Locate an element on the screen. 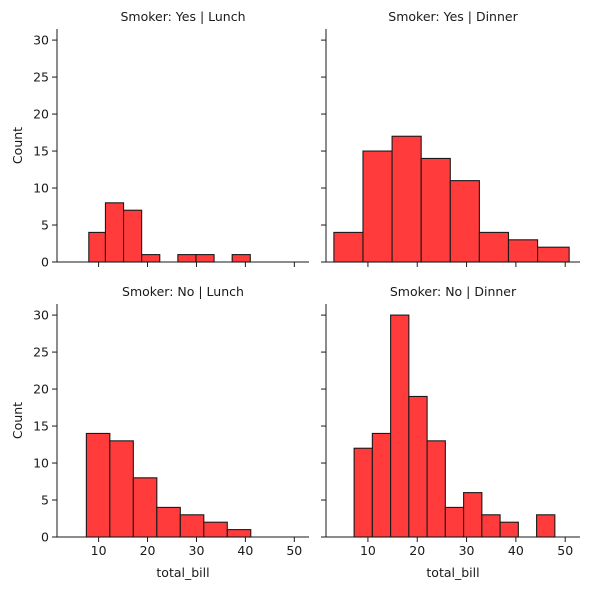 Image resolution: width=589 pixels, height=590 pixels. panel-title: Smoker: No | Dinner is located at coordinates (453, 291).